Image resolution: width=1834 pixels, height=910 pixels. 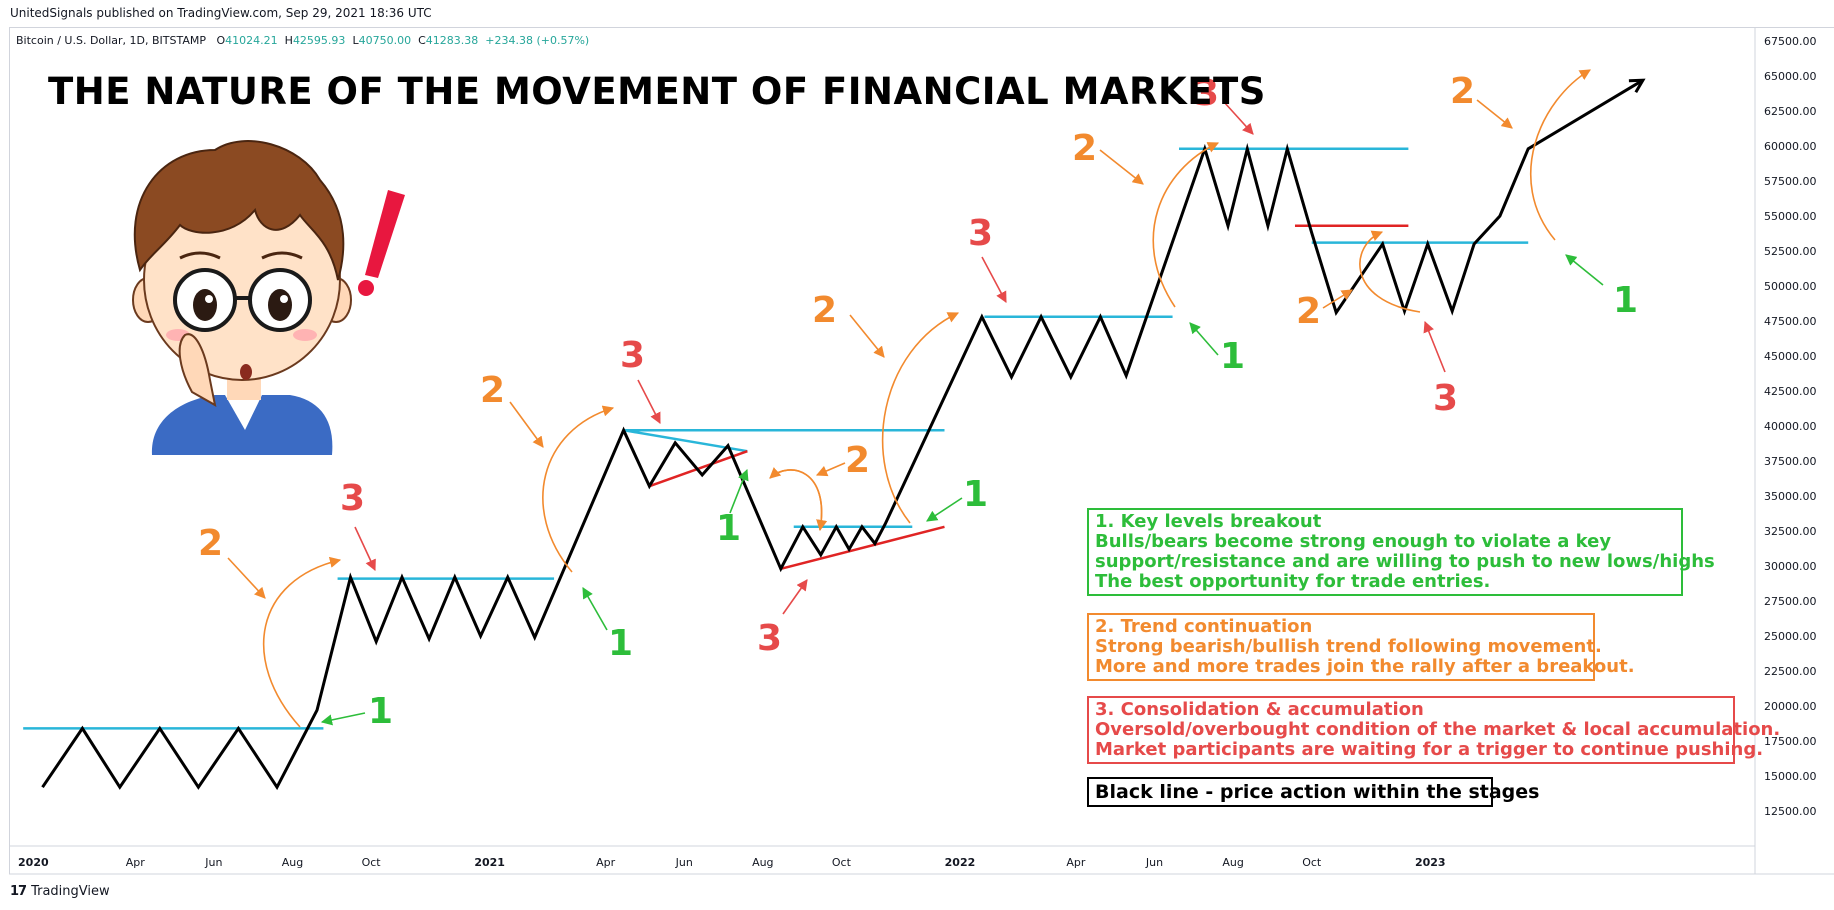 I want to click on y-tick-label: 12500.00, so click(x=1790, y=811).